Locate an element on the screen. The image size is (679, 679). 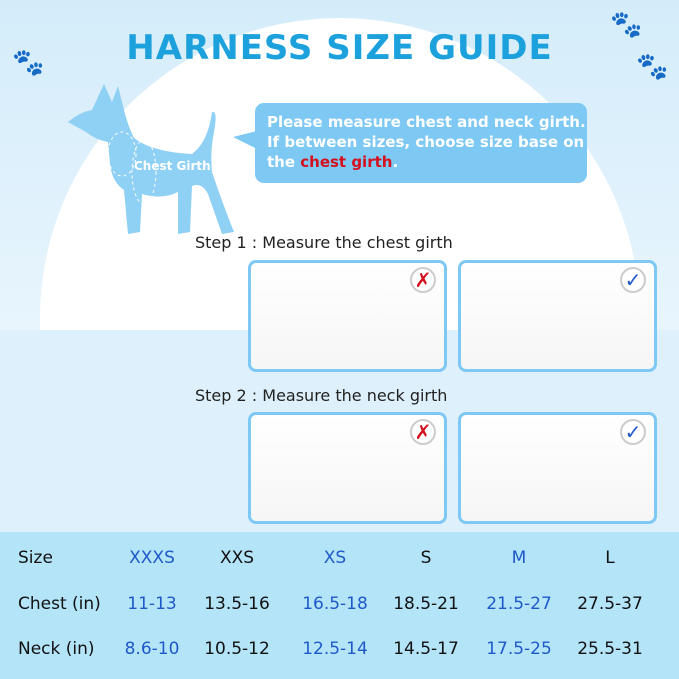
header-cell: M is located at coordinates (519, 558).